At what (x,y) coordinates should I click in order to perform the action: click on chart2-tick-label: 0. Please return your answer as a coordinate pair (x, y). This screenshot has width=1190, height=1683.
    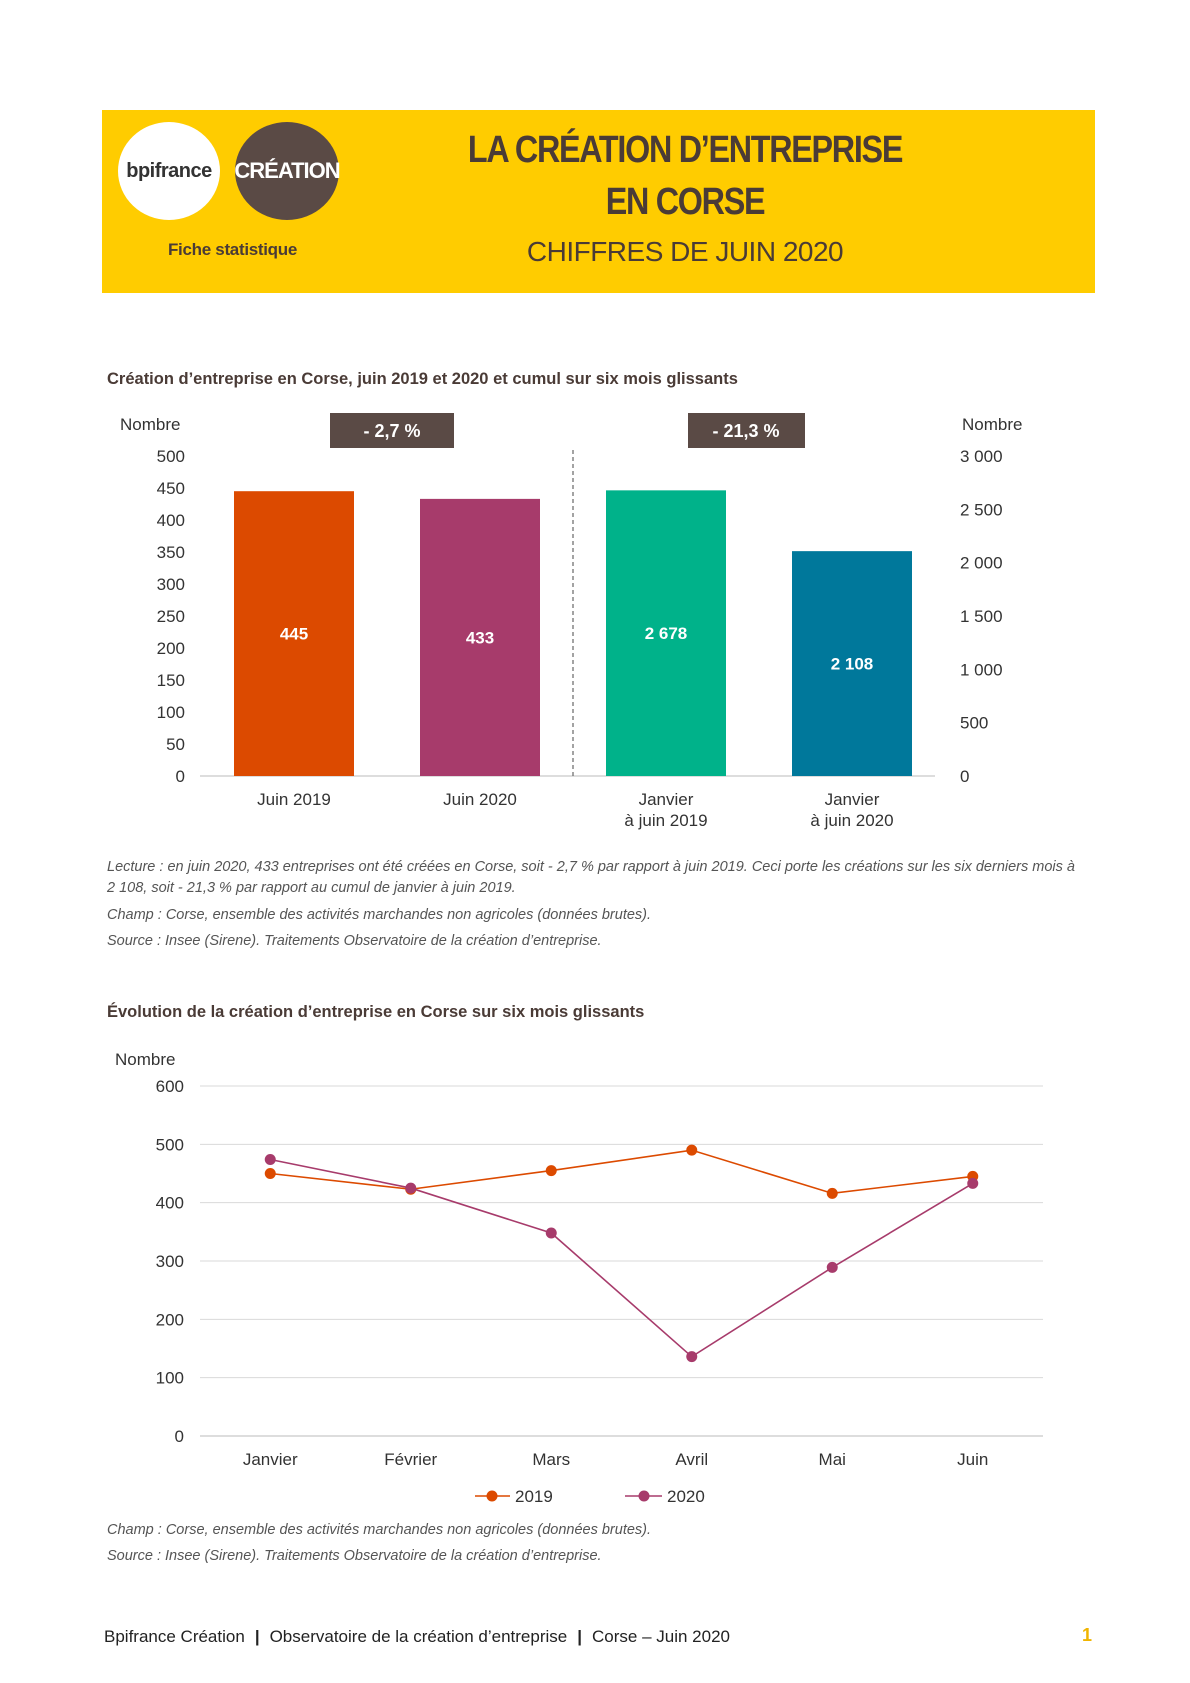
    Looking at the image, I should click on (179, 1436).